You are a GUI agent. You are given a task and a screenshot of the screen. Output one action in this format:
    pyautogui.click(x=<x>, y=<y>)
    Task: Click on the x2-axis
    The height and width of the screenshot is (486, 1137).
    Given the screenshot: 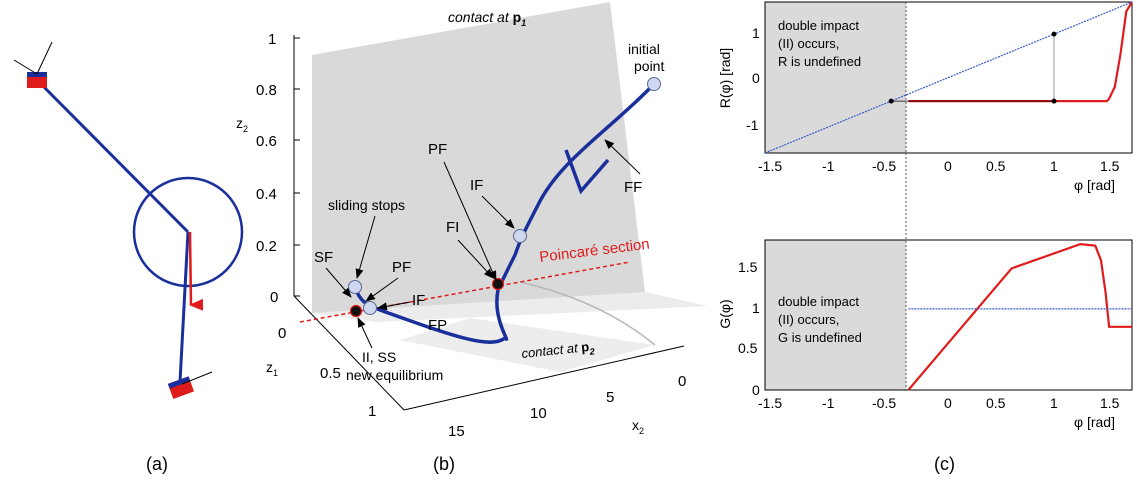 What is the action you would take?
    pyautogui.click(x=544, y=378)
    